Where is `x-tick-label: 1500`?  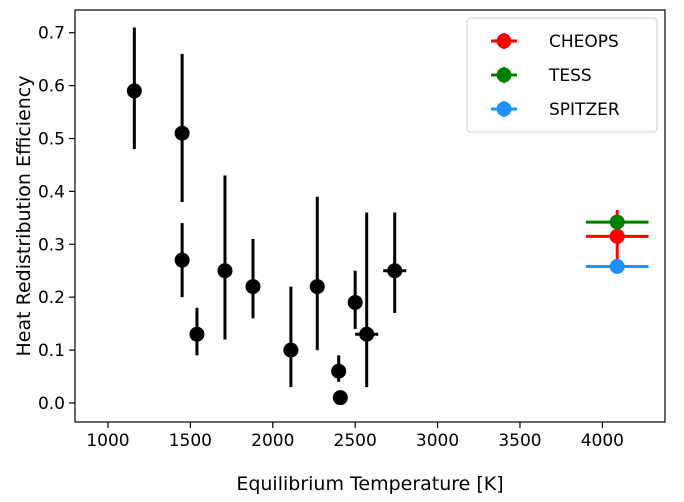
x-tick-label: 1500 is located at coordinates (190, 441).